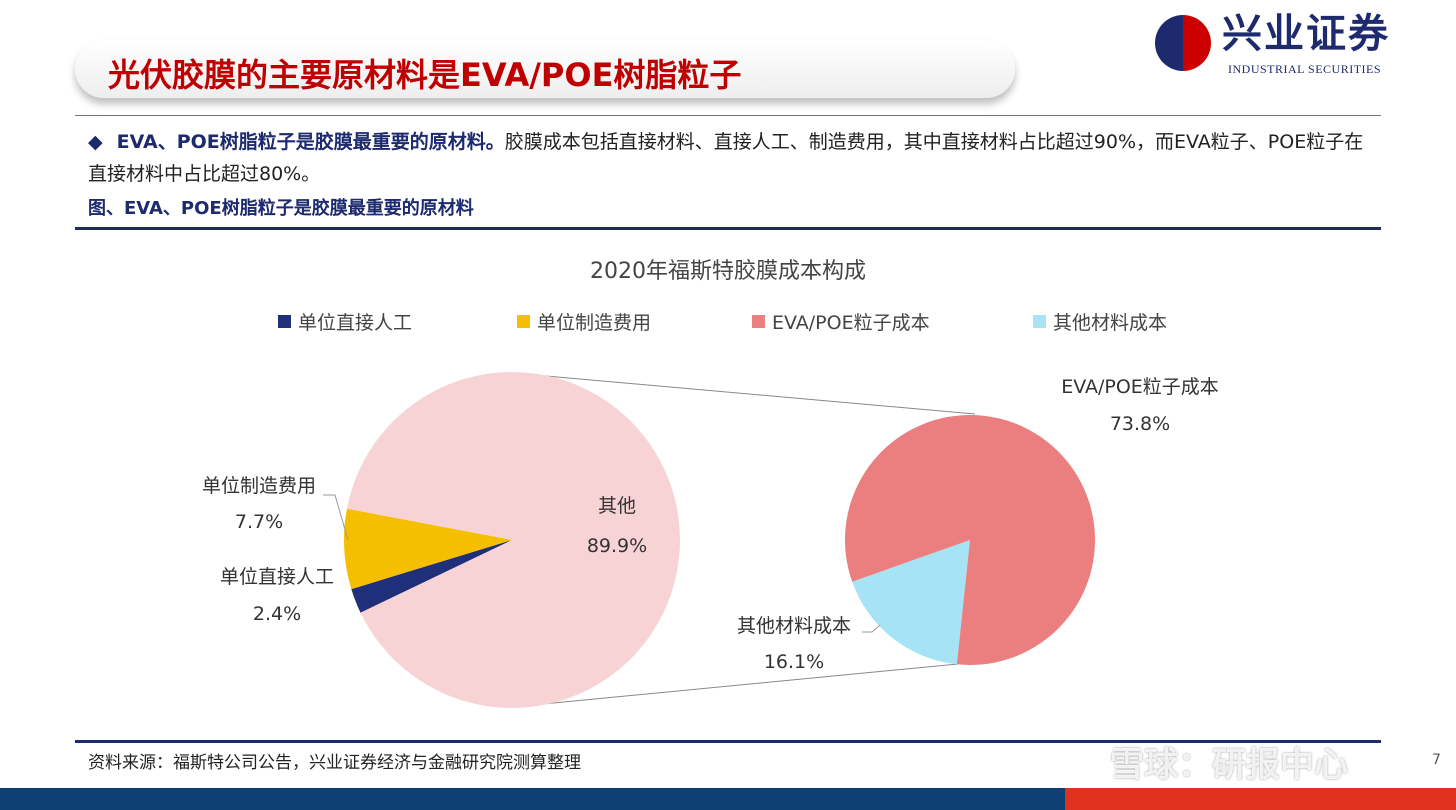 Image resolution: width=1456 pixels, height=810 pixels. I want to click on legend-label: 单位制造费用, so click(594, 323).